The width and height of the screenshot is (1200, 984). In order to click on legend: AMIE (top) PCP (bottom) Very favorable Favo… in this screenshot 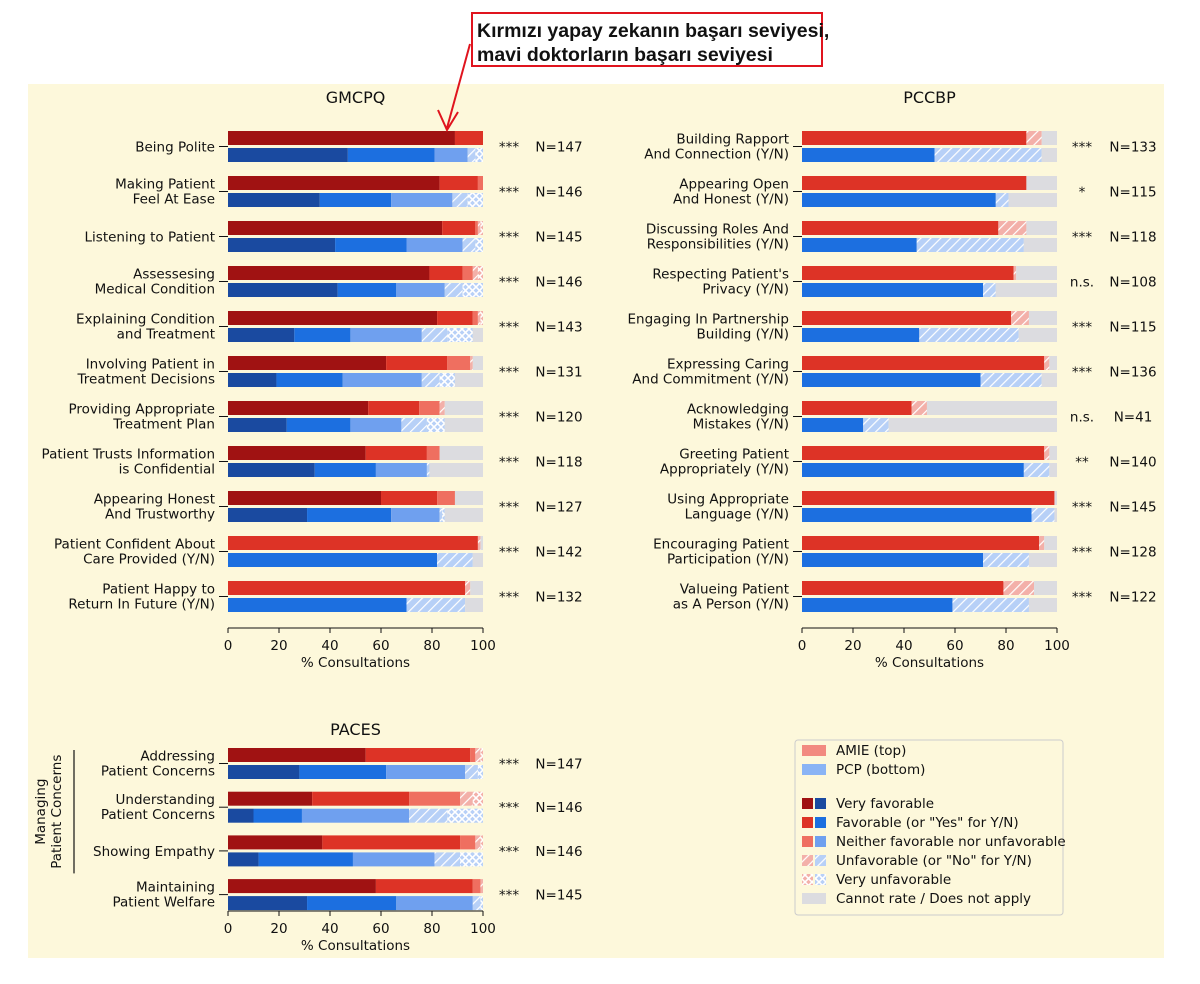, I will do `click(930, 827)`.